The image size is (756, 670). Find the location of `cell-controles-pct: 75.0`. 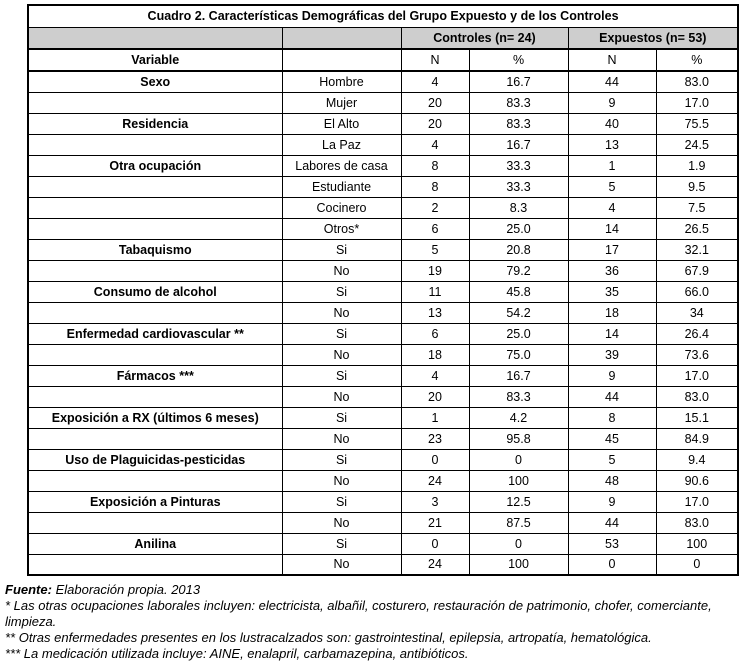

cell-controles-pct: 75.0 is located at coordinates (518, 354).